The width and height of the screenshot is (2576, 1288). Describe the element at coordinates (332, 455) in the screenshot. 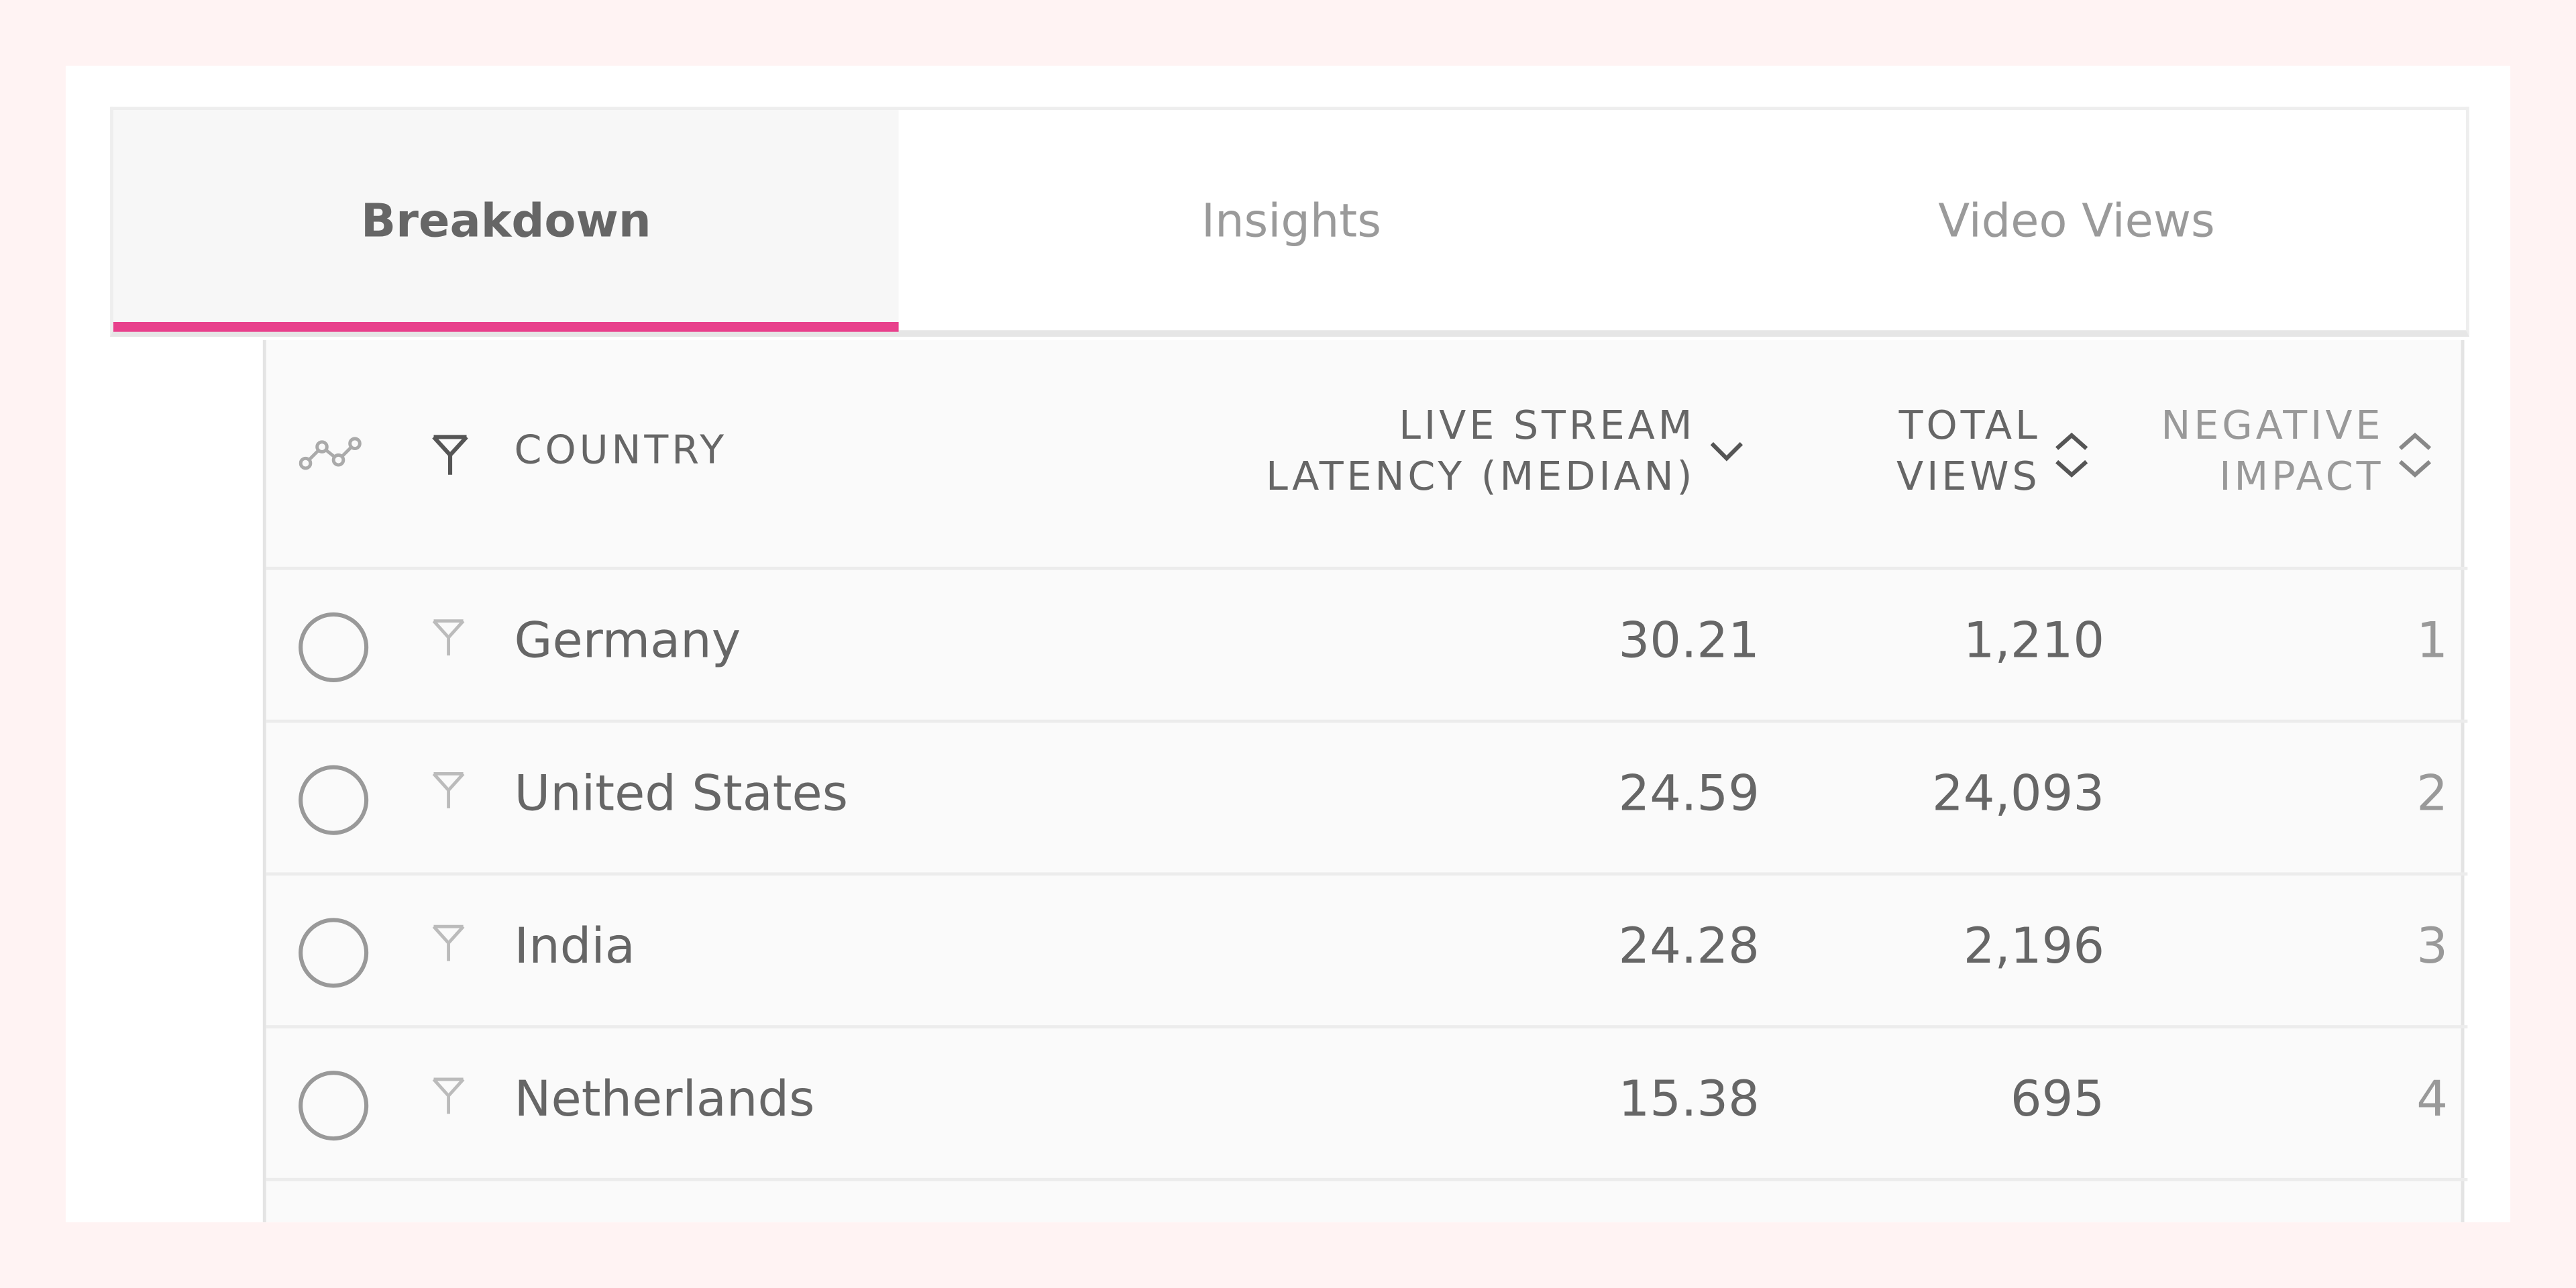

I see `chart-toggle-icon` at that location.